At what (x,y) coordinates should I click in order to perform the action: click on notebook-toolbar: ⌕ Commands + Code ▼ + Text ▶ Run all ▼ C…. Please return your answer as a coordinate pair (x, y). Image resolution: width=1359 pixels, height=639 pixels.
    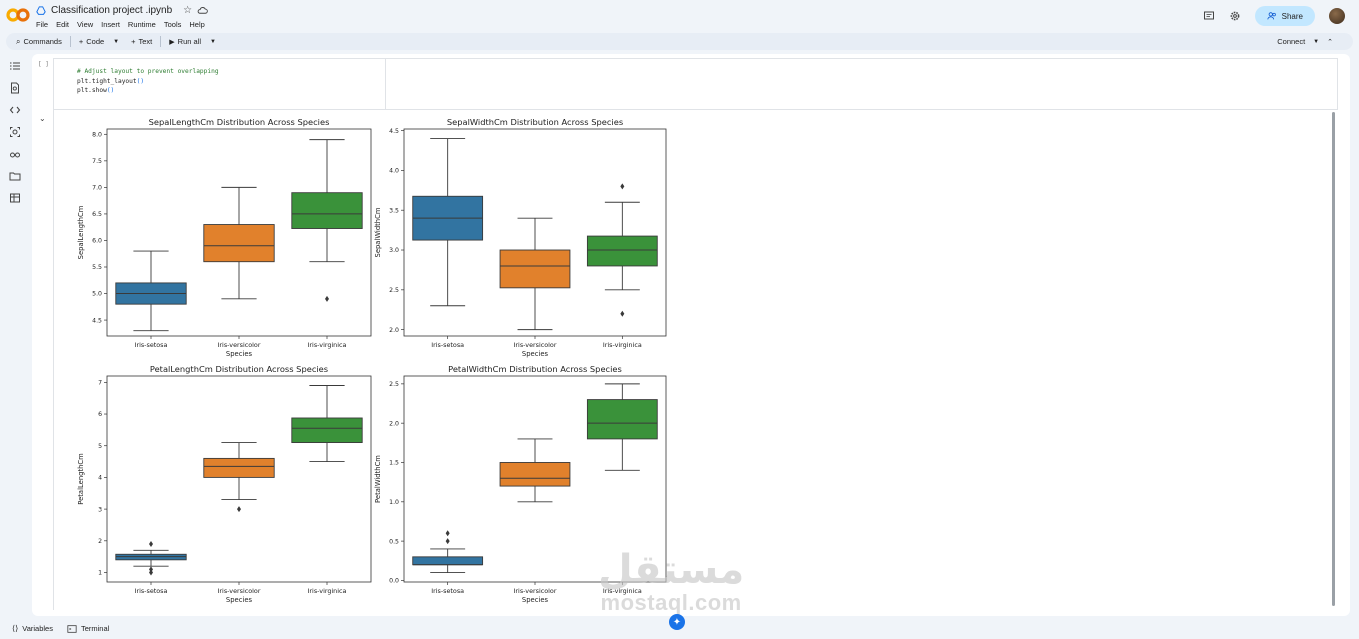
    Looking at the image, I should click on (679, 41).